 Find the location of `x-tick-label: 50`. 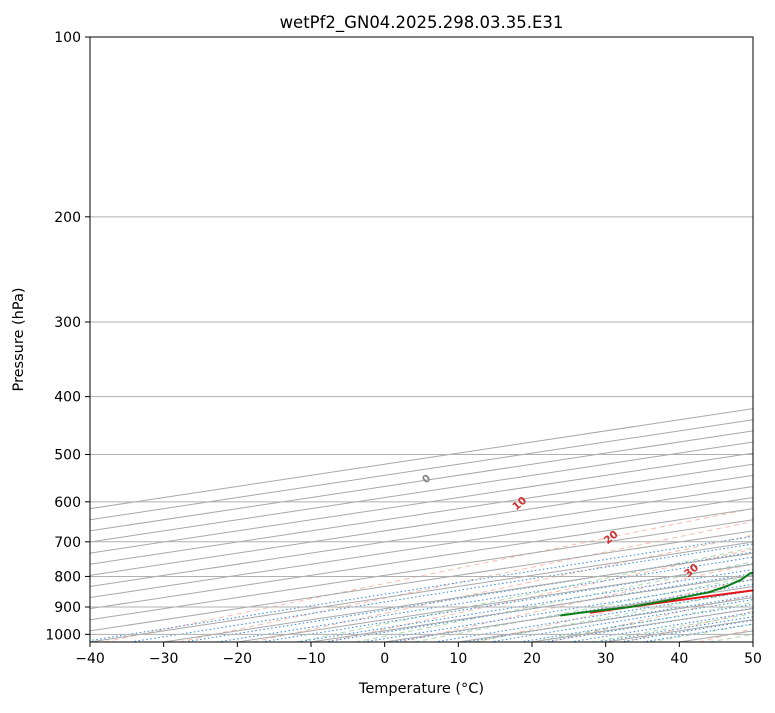

x-tick-label: 50 is located at coordinates (753, 659).